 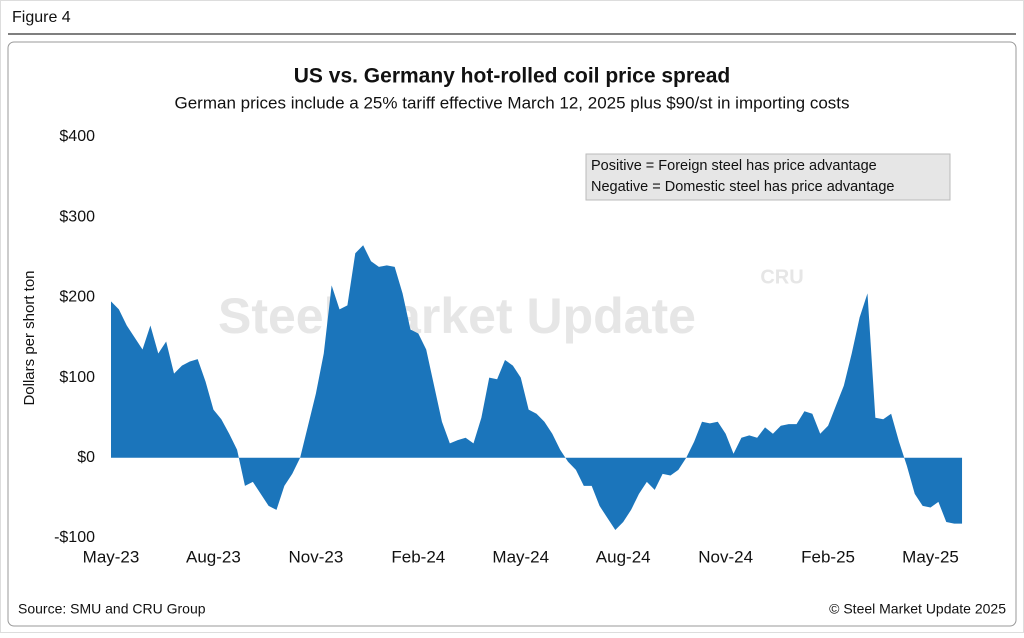 What do you see at coordinates (29, 337) in the screenshot?
I see `y-axis-label: Dollars per short ton` at bounding box center [29, 337].